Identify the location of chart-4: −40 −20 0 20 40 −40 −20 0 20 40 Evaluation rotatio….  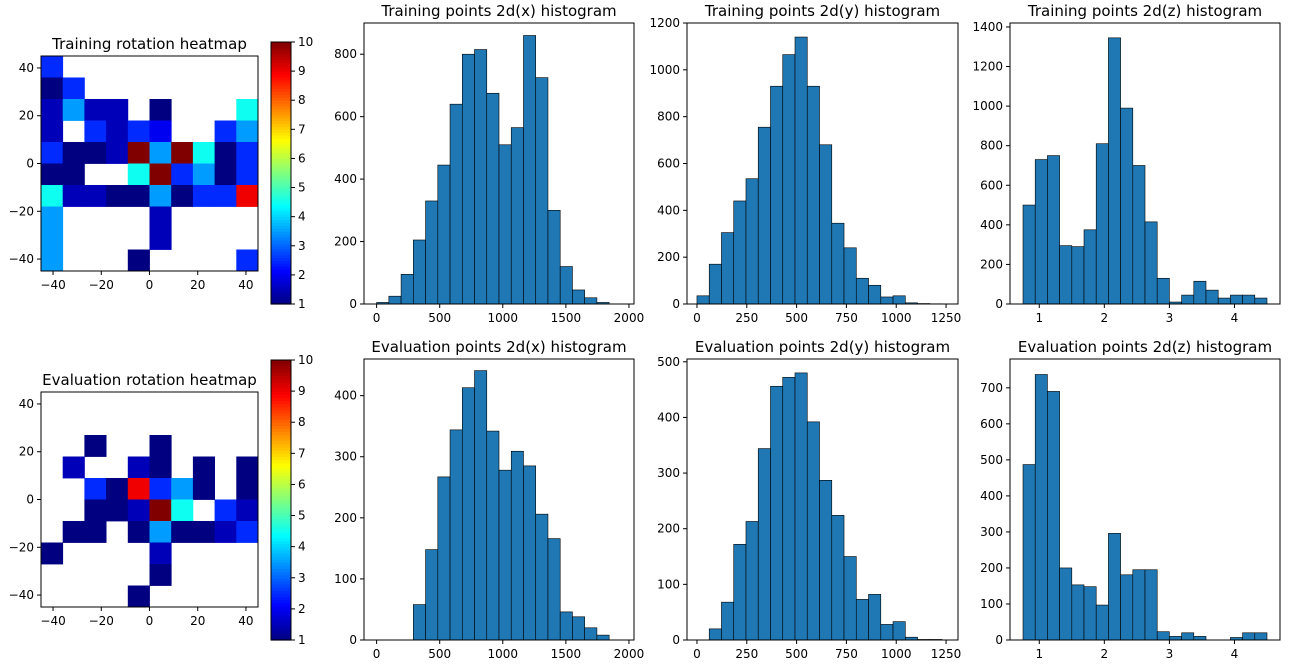
(161, 500).